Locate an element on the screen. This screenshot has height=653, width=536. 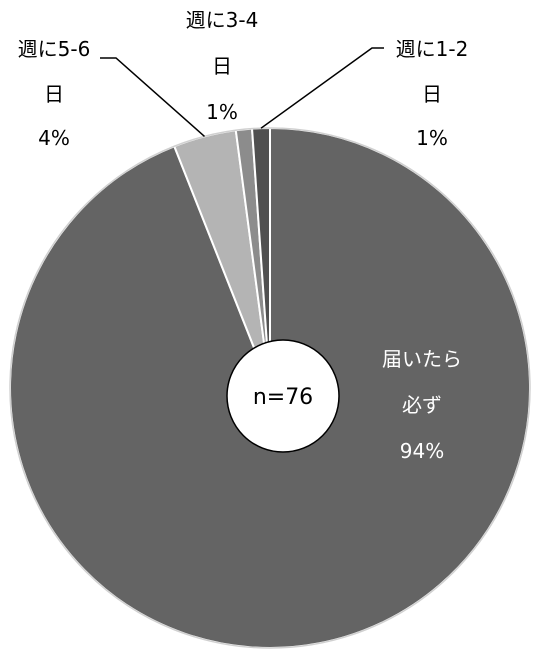
slice-label-3-line-1: 週に1-2 is located at coordinates (432, 49).